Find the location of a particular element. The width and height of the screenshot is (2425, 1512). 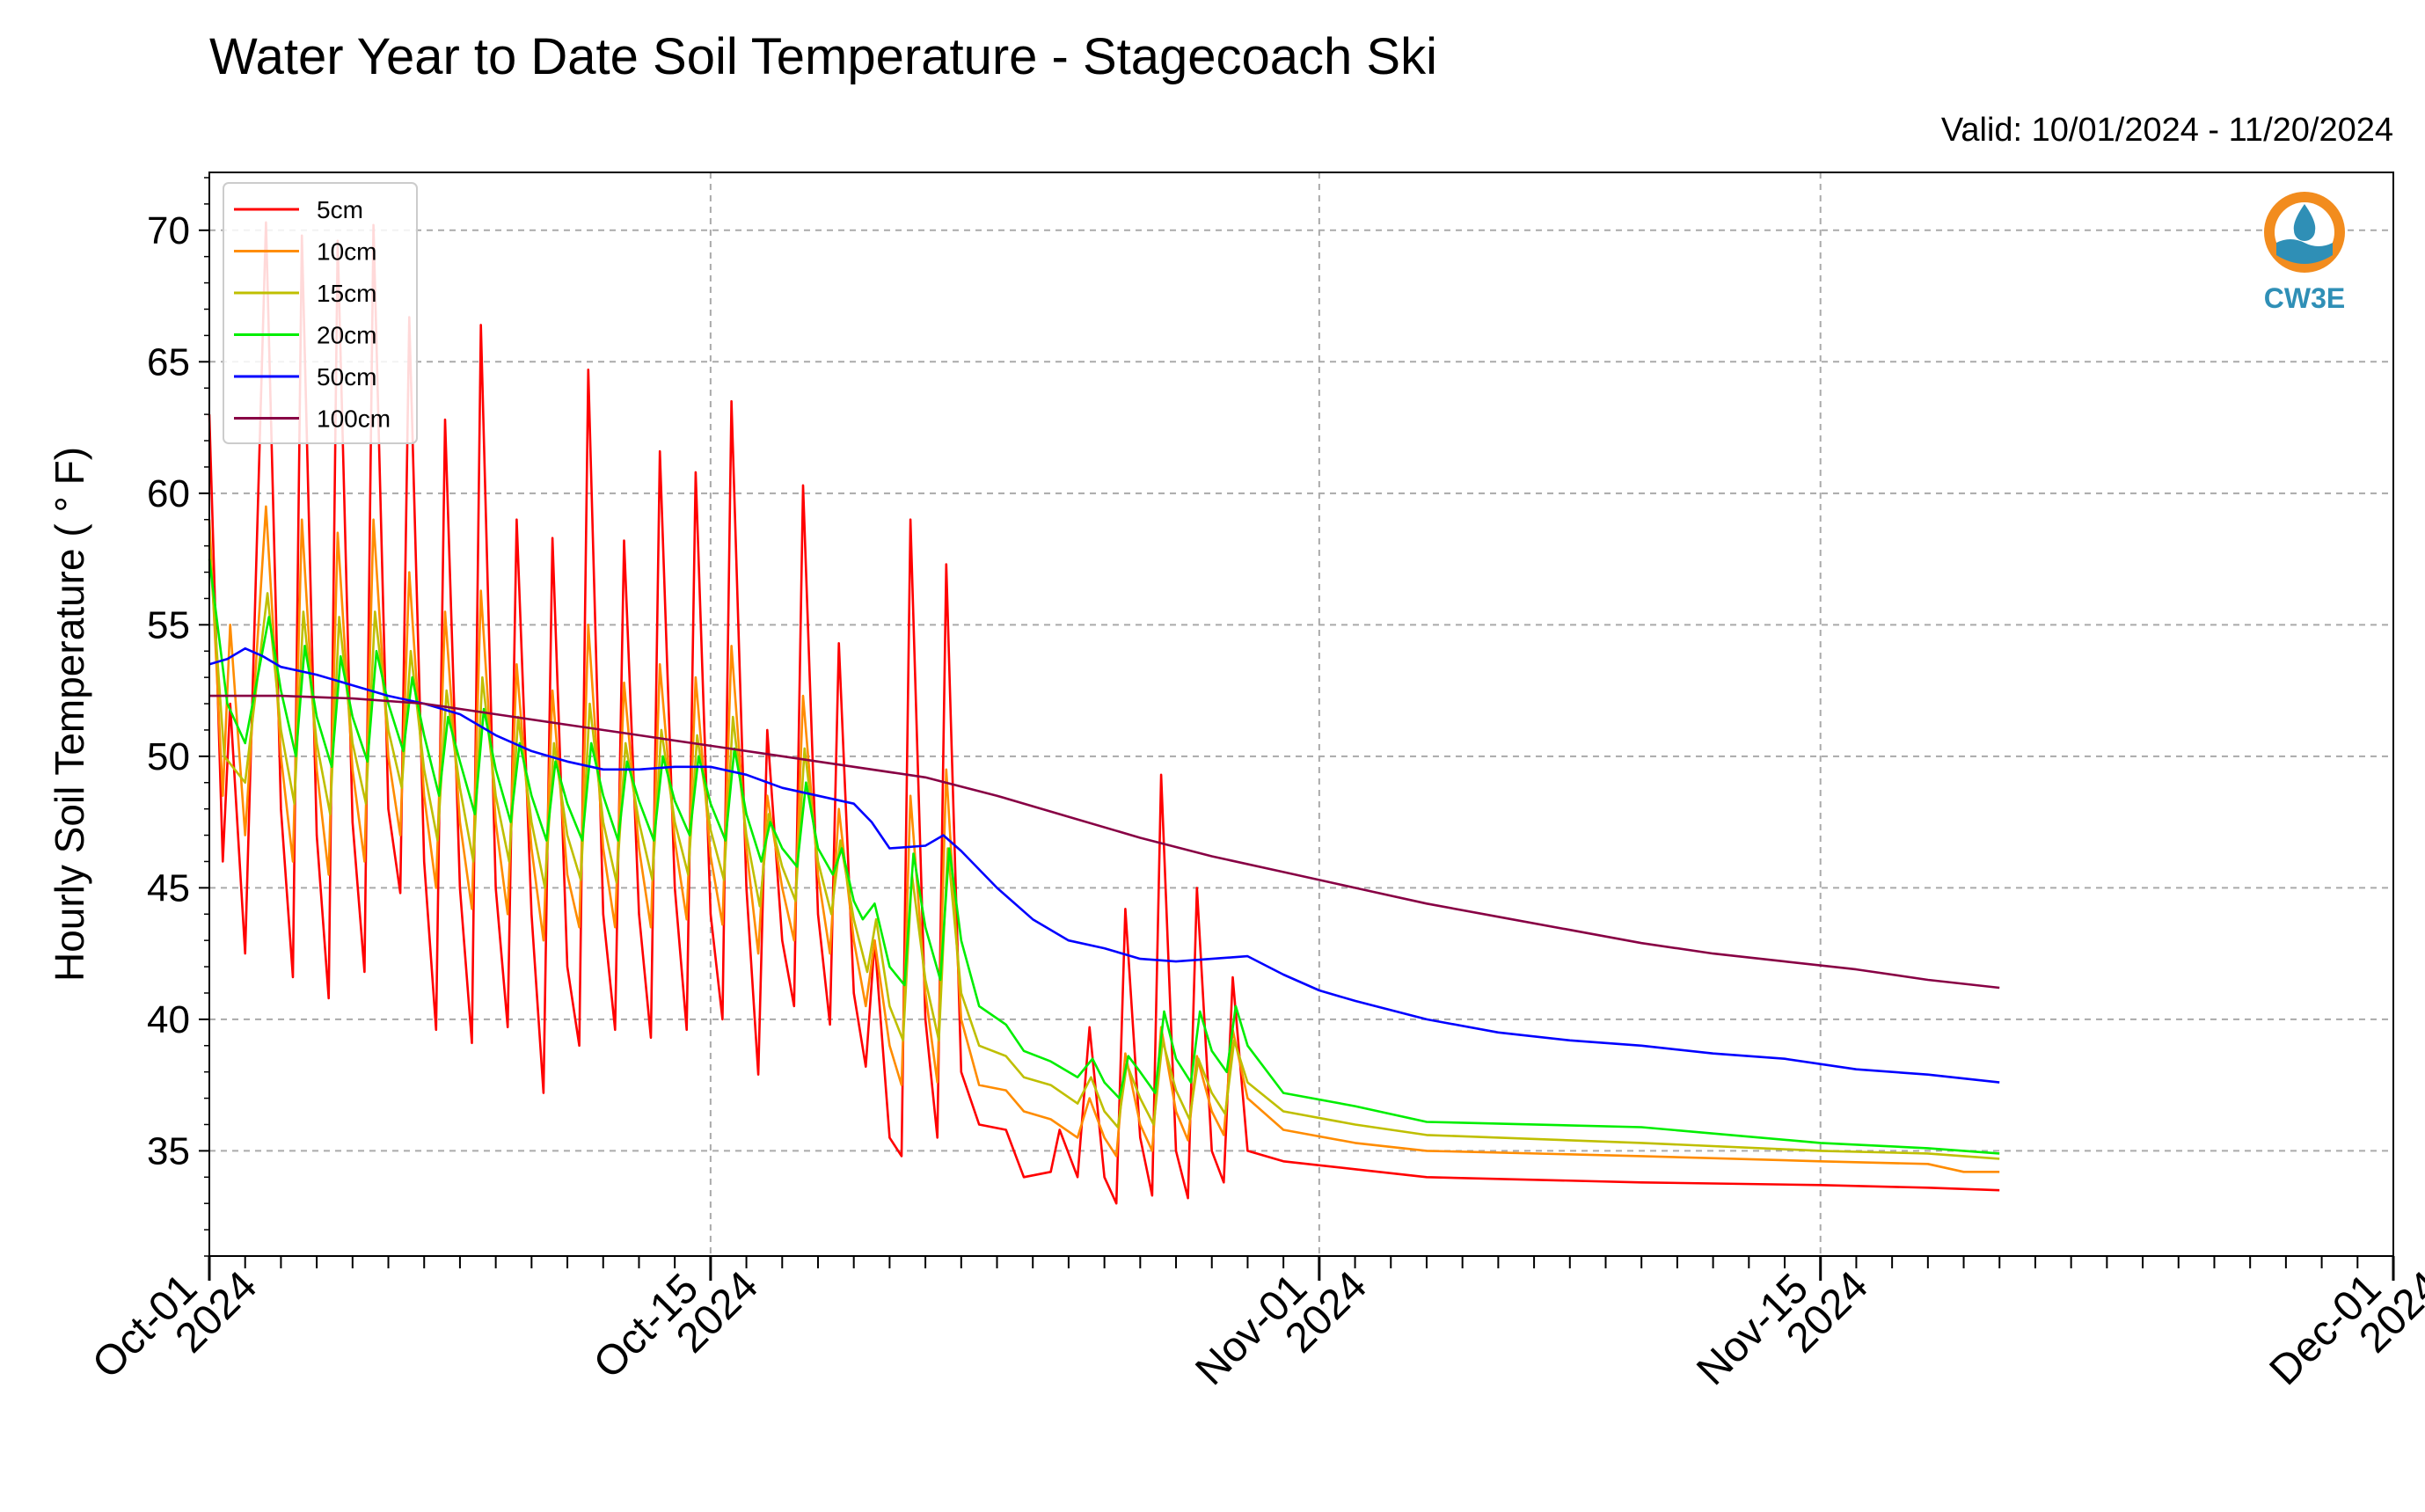

legend-label-5cm: 5cm is located at coordinates (340, 209).